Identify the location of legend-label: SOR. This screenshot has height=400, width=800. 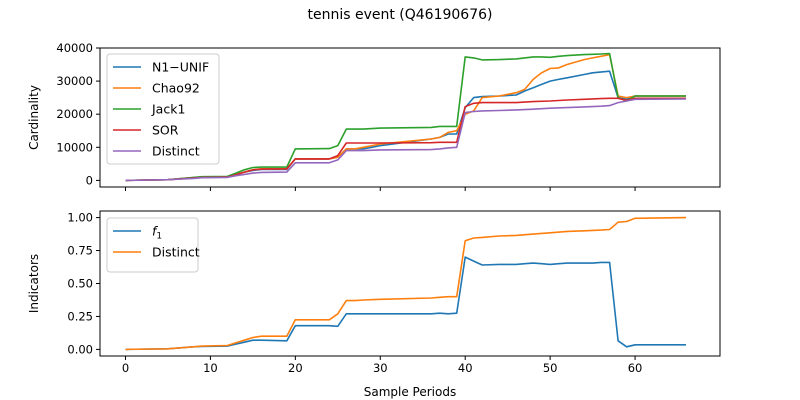
(165, 130).